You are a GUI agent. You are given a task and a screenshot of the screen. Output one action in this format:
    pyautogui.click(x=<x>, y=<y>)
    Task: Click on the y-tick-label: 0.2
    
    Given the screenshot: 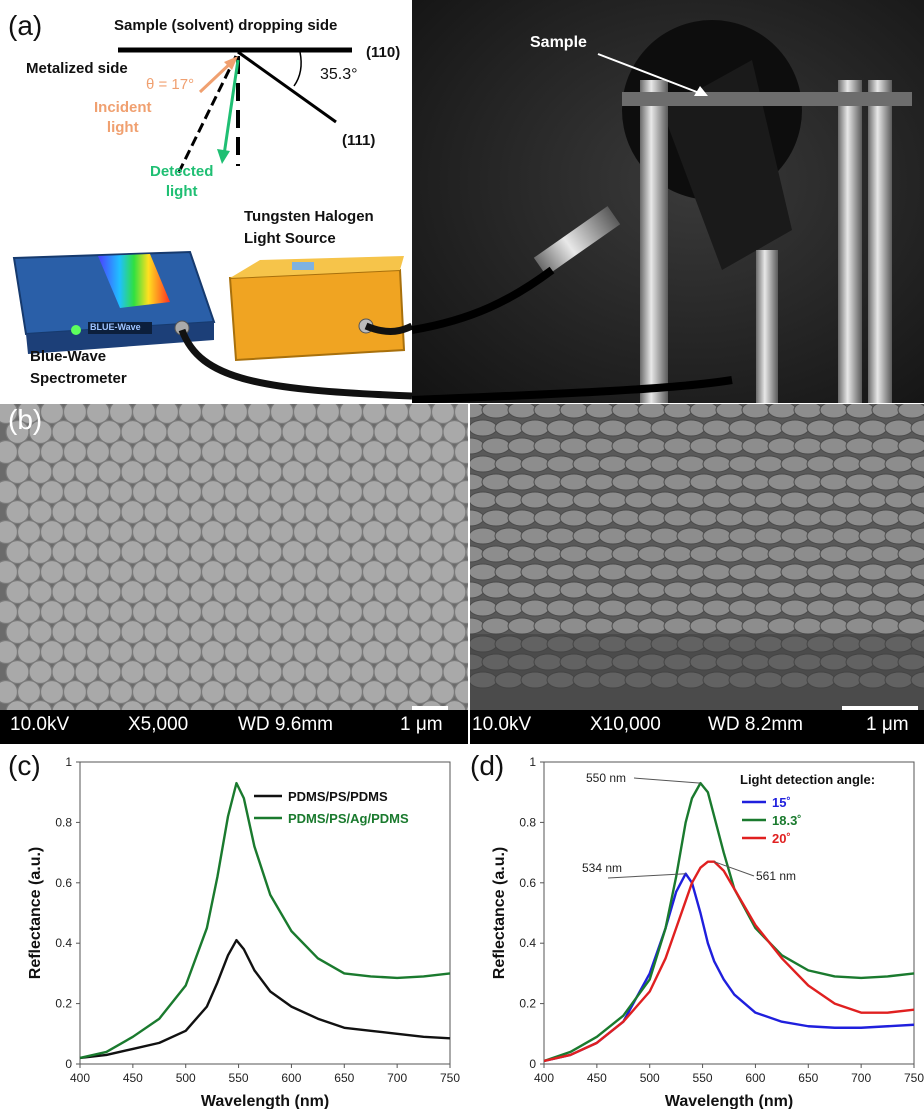 What is the action you would take?
    pyautogui.click(x=63, y=1004)
    